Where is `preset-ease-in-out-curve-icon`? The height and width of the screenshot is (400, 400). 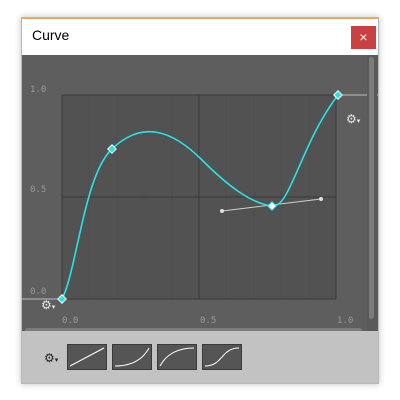
preset-ease-in-out-curve-icon is located at coordinates (222, 357).